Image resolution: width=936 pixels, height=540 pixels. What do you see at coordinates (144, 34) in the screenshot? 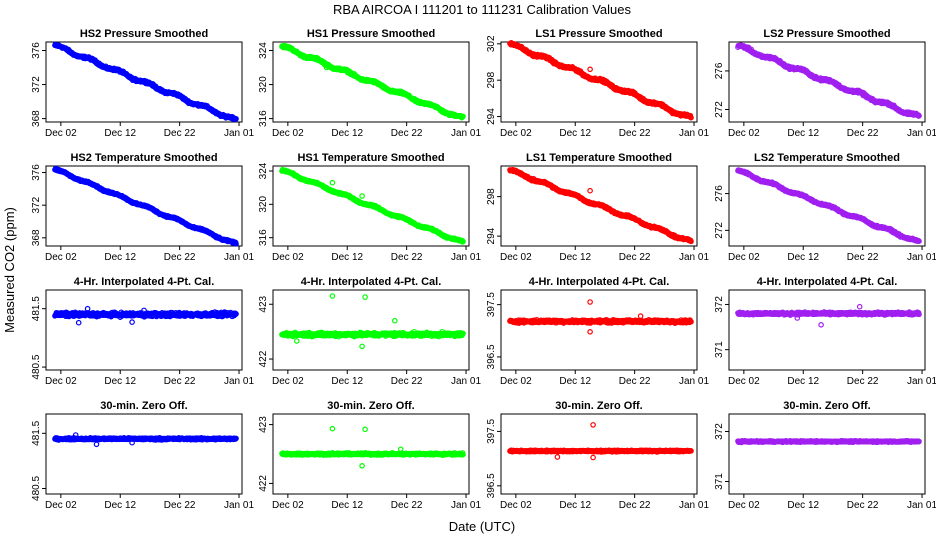
I see `panel-title: HS2 Pressure Smoothed` at bounding box center [144, 34].